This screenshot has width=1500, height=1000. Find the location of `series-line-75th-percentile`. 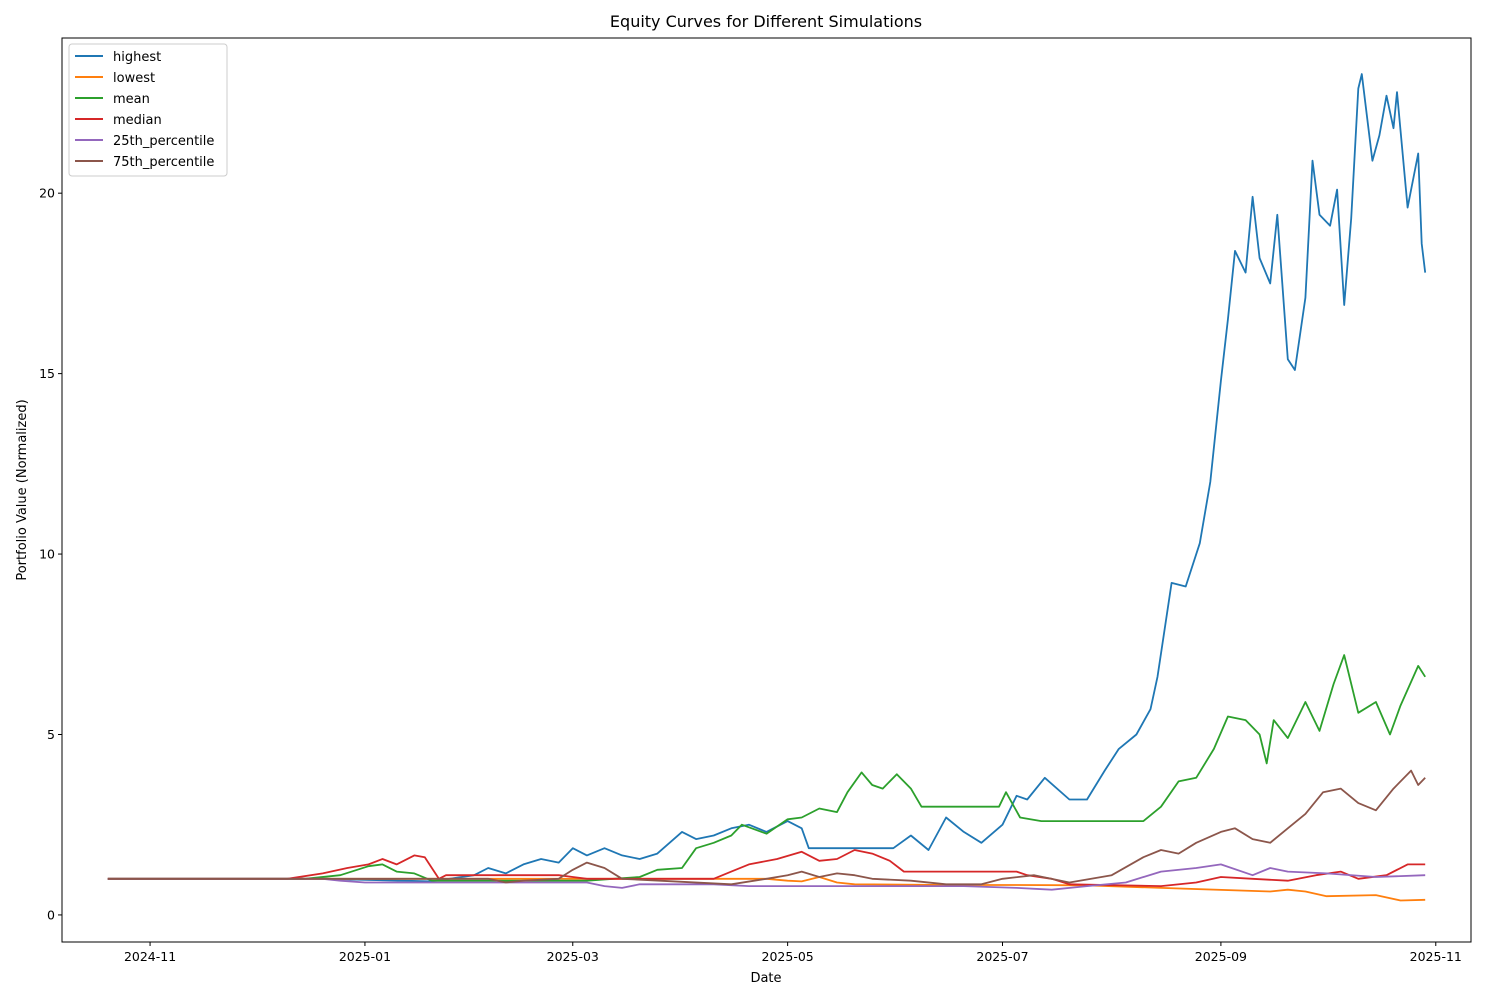

series-line-75th-percentile is located at coordinates (766, 827).